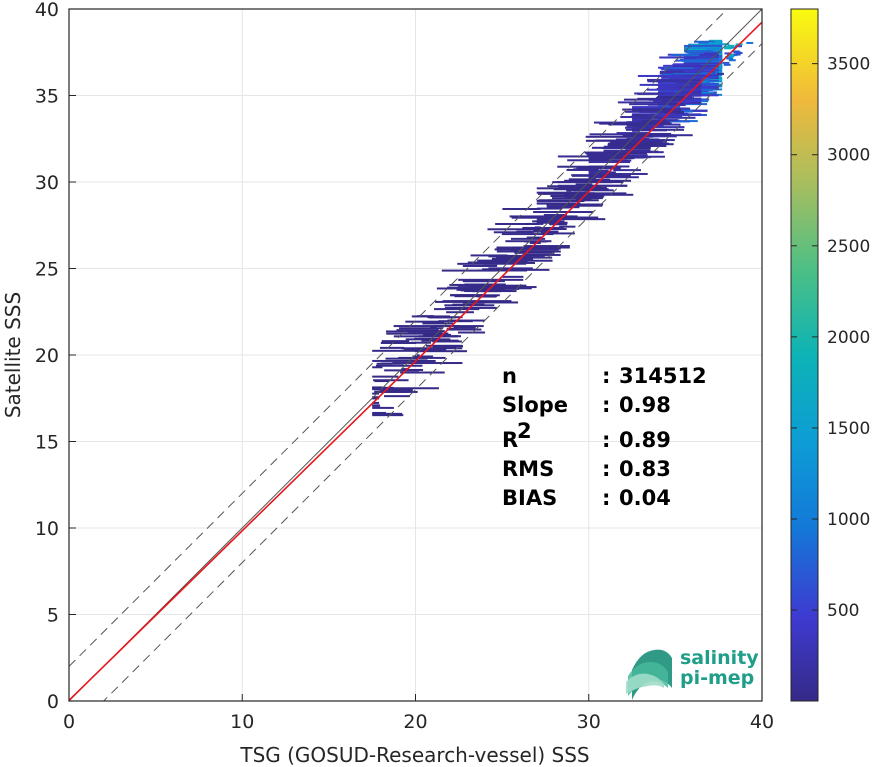 The image size is (879, 767). I want to click on stat-label: Slope, so click(535, 405).